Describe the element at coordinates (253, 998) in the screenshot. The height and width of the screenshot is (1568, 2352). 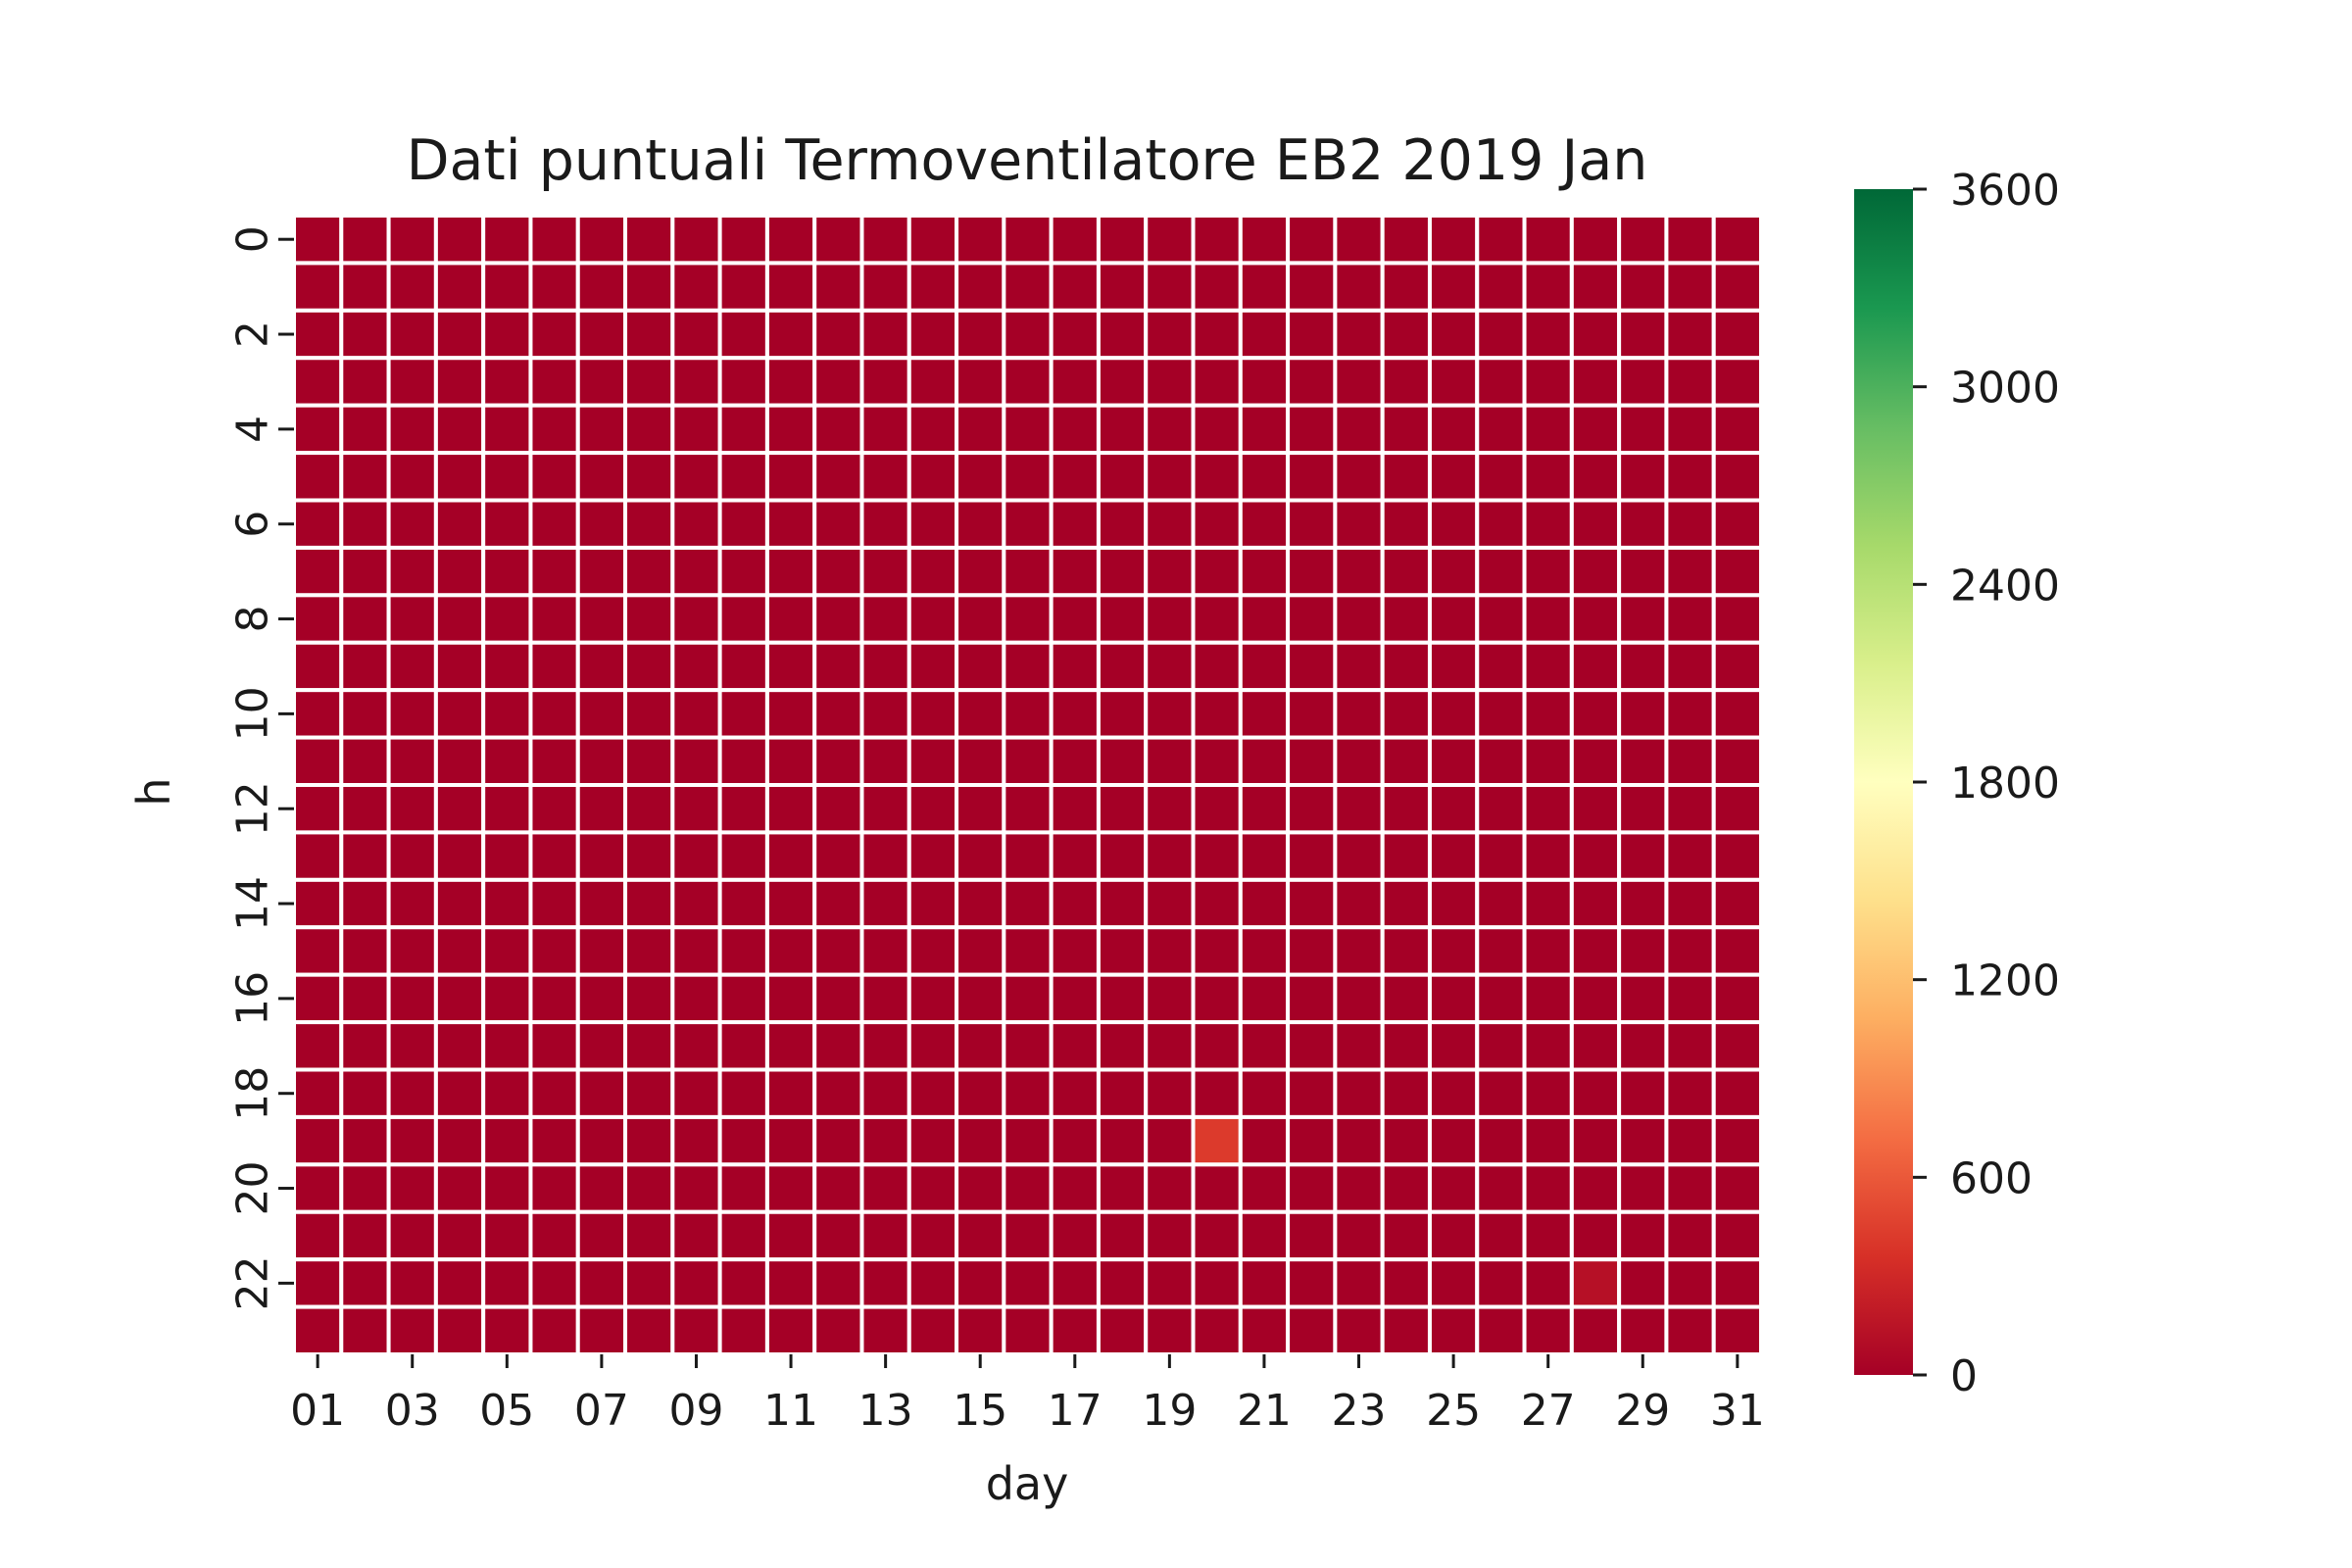
I see `y-tick-label: 16` at that location.